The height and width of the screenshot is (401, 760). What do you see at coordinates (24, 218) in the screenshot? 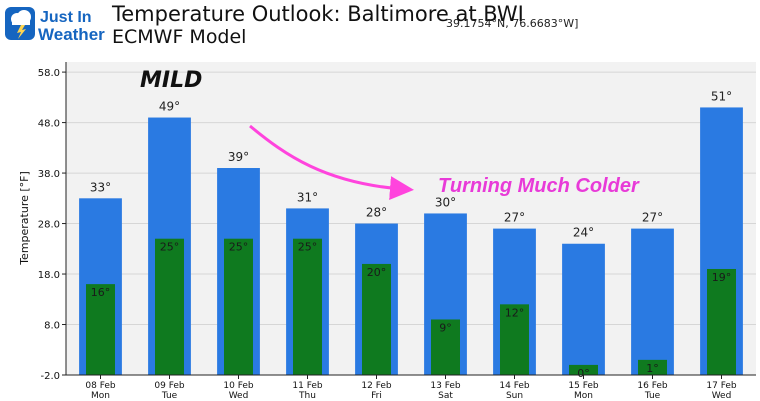
I see `y-axis-label: Temperature [°F]` at bounding box center [24, 218].